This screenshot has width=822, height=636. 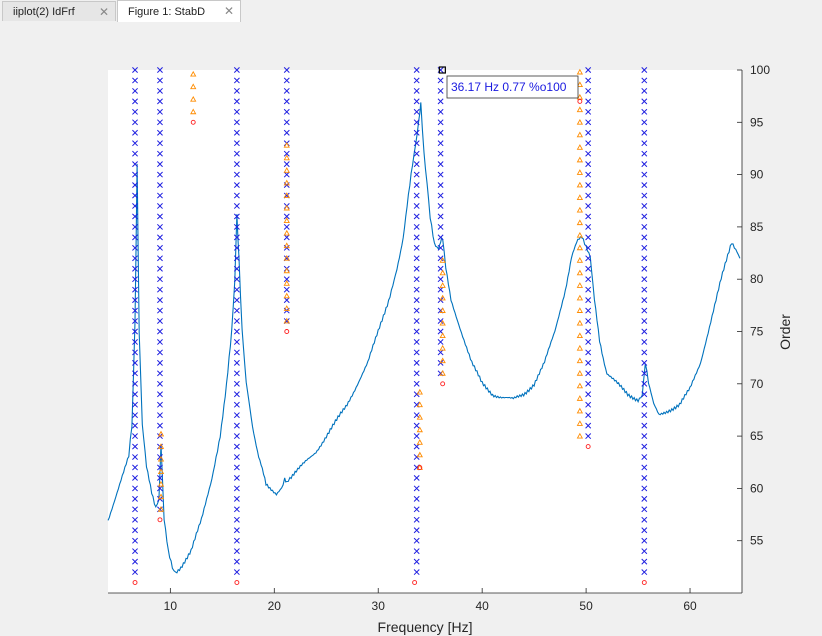 I want to click on y-tick-label: 75, so click(x=757, y=332).